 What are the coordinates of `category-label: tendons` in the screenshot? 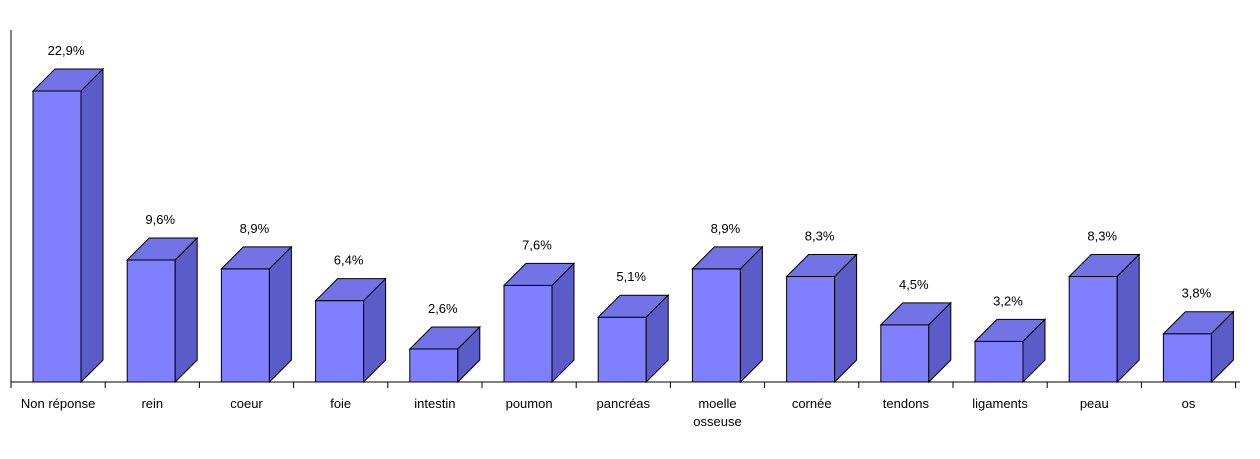 It's located at (906, 403).